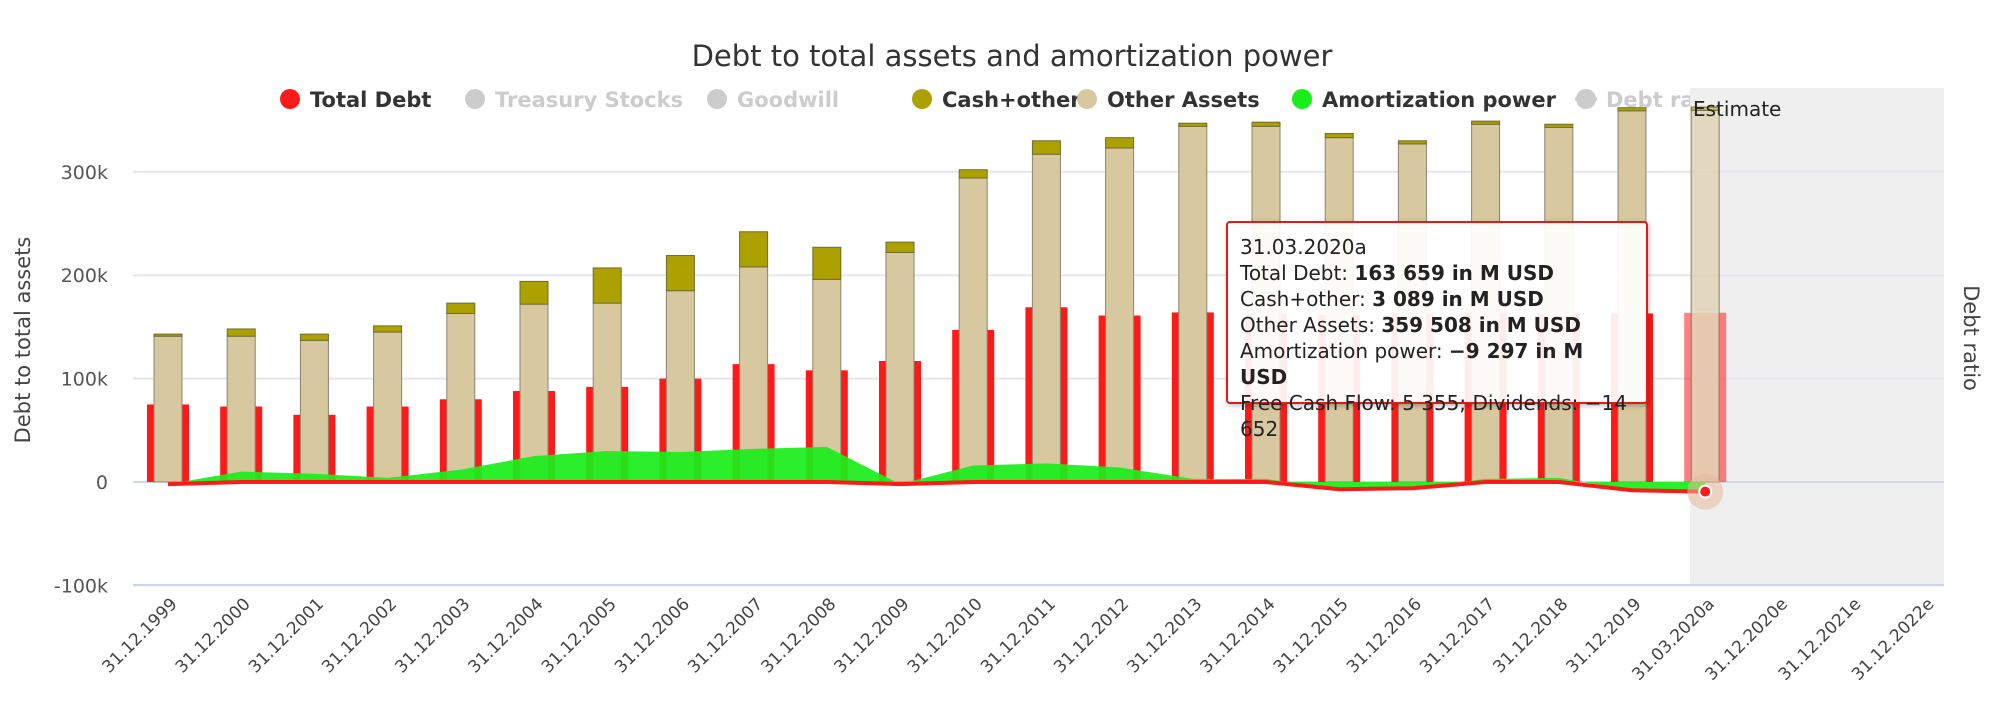 This screenshot has height=725, width=2000. Describe the element at coordinates (84, 380) in the screenshot. I see `y-tick-label: 100k` at that location.